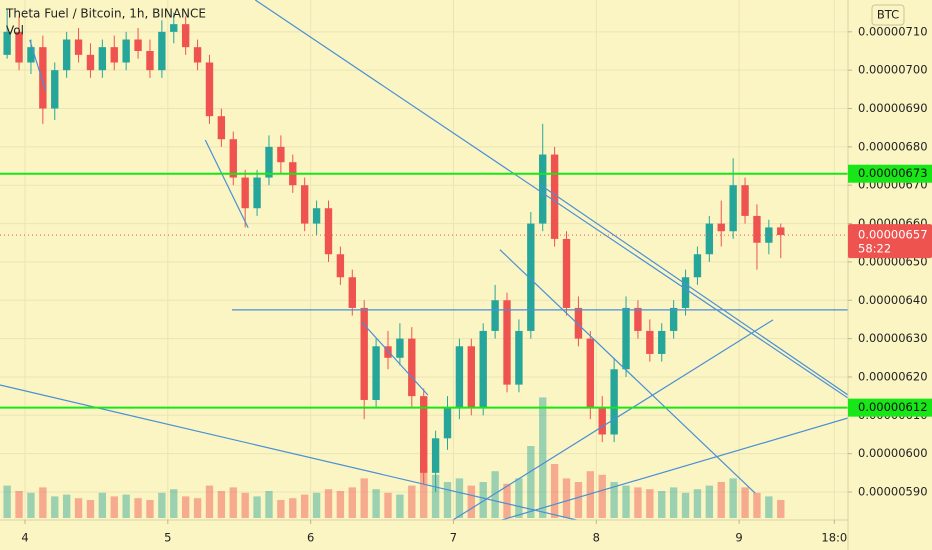 The height and width of the screenshot is (550, 932). I want to click on y-tick-label: 0.00000690, so click(893, 108).